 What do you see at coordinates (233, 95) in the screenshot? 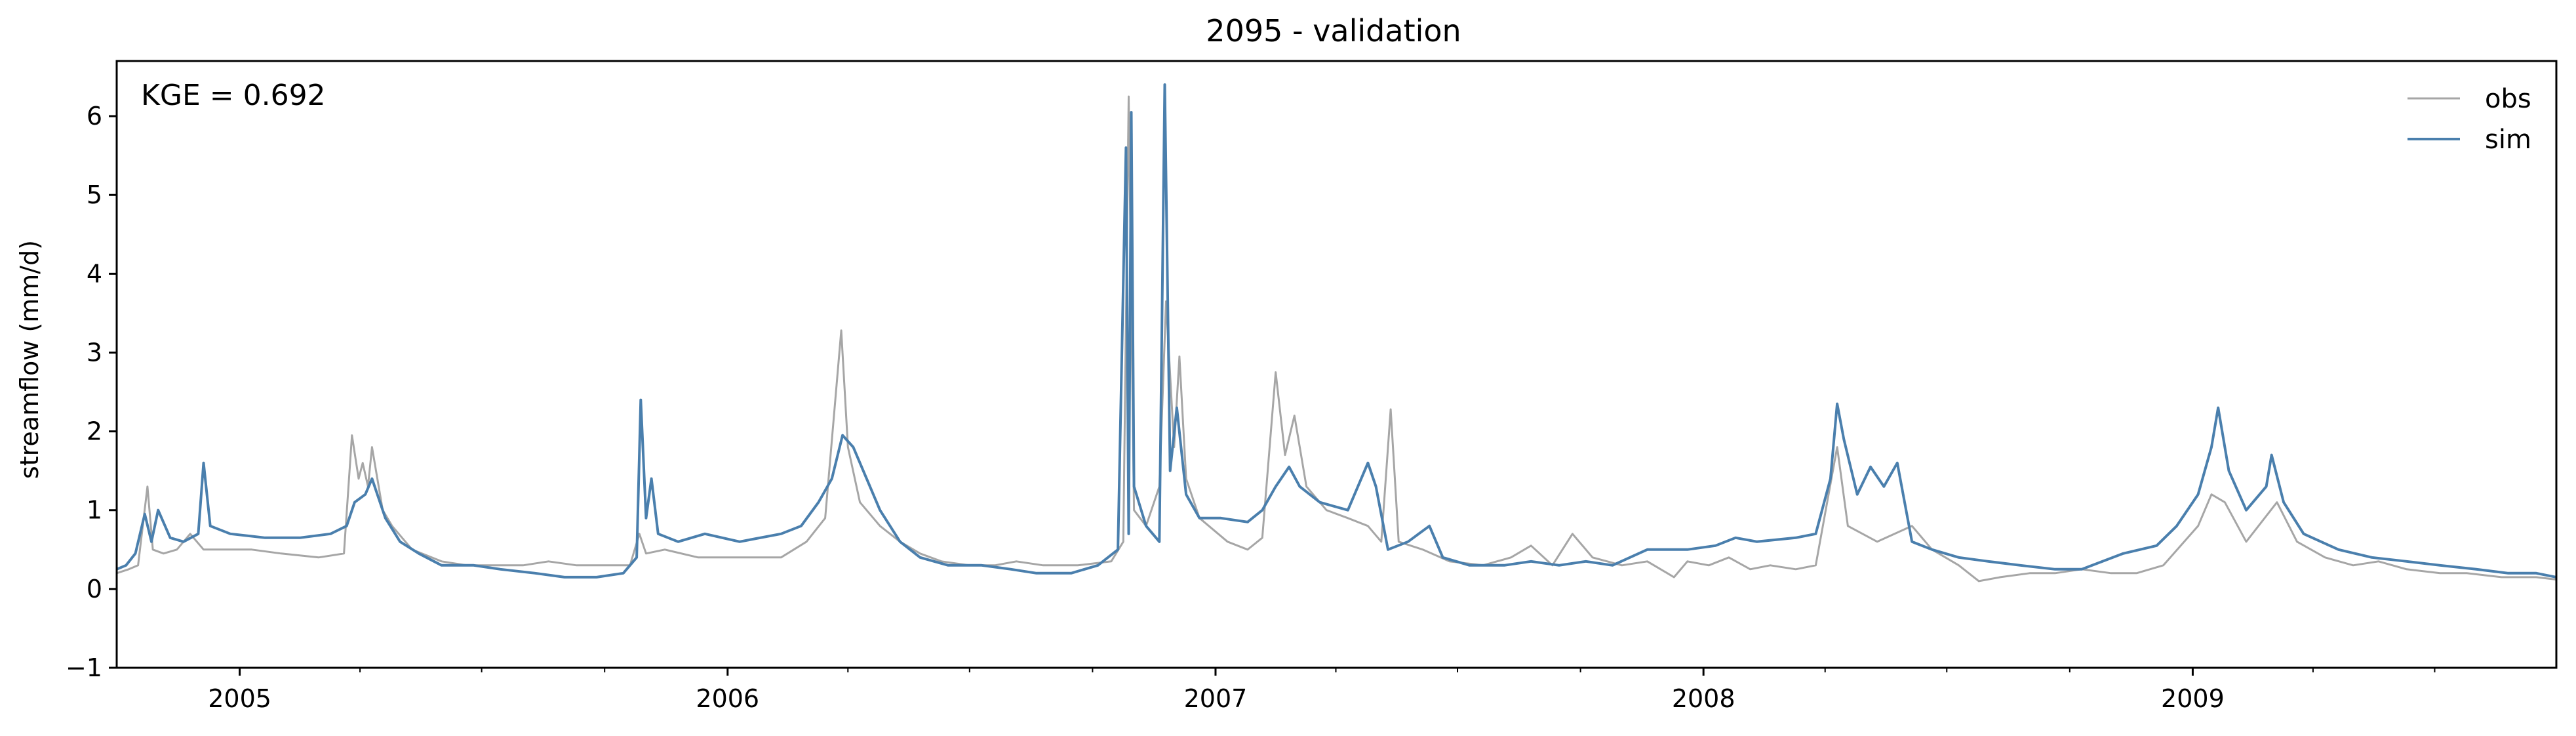
I see `kge-annotation: KGE = 0.692` at bounding box center [233, 95].